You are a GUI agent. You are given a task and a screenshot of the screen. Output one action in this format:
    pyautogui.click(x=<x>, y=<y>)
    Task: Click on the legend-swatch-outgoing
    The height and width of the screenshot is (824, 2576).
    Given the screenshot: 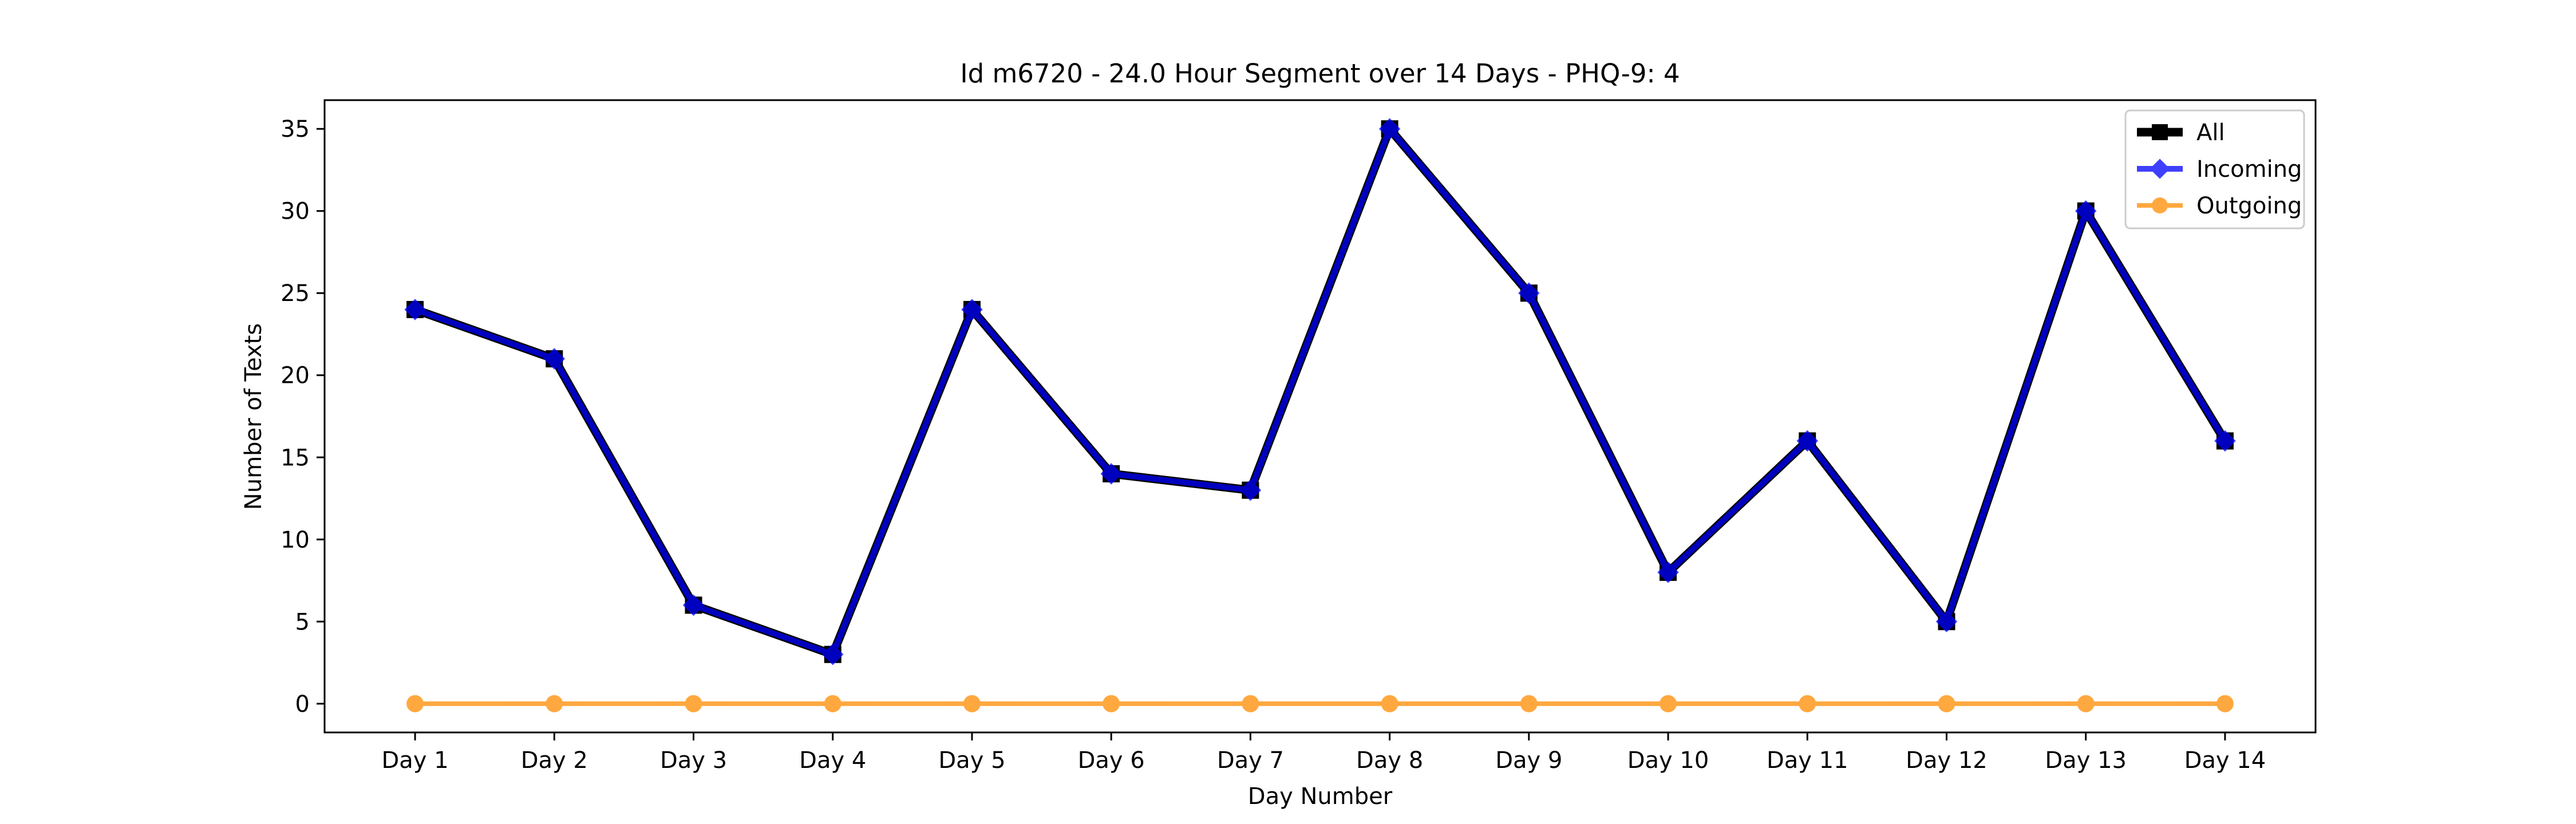 What is the action you would take?
    pyautogui.click(x=2160, y=205)
    